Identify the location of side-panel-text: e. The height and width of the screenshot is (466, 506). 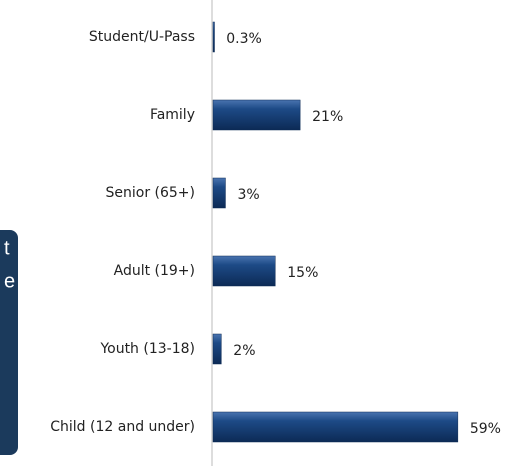
(9, 281).